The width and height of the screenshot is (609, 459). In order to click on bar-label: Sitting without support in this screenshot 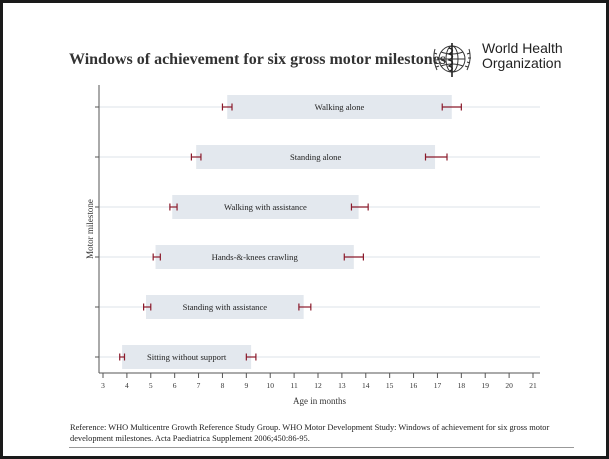, I will do `click(187, 357)`.